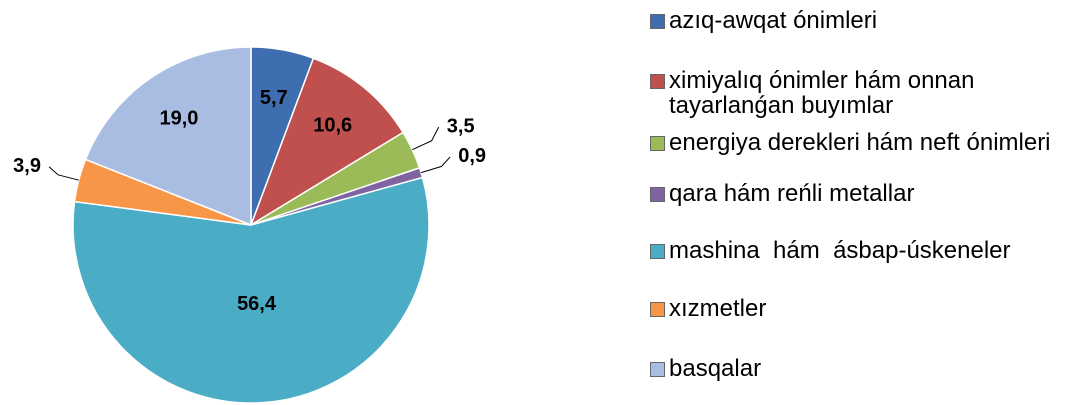 The height and width of the screenshot is (405, 1080). I want to click on data-label: 0,9, so click(472, 156).